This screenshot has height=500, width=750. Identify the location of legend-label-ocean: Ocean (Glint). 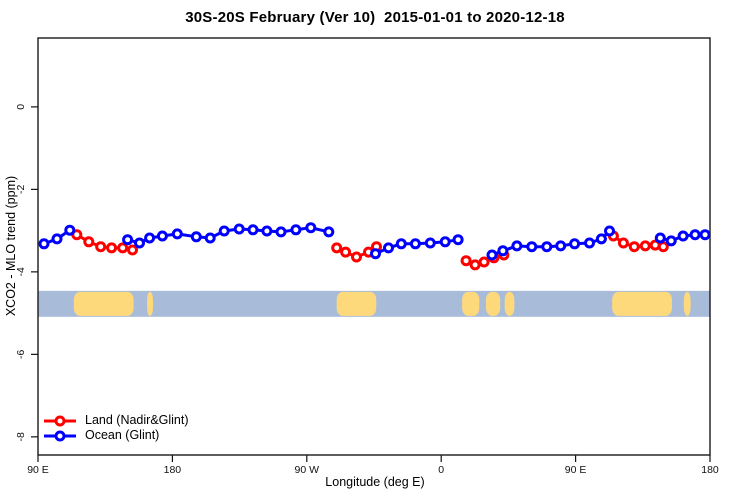
(122, 435).